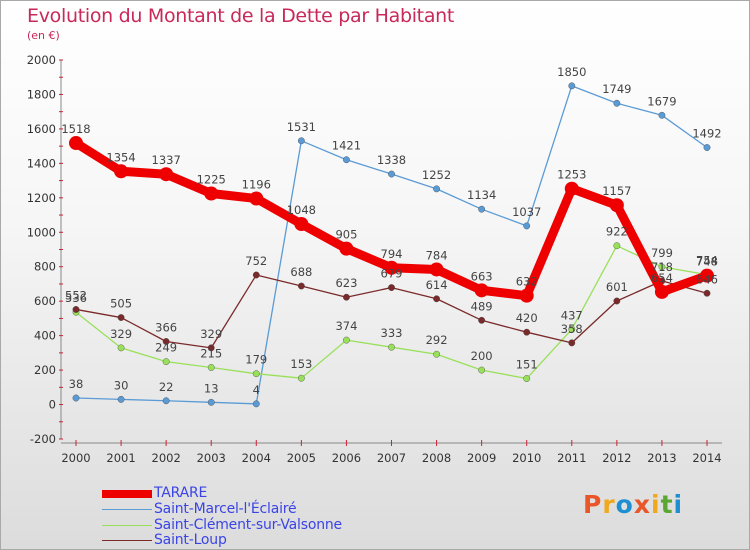 This screenshot has height=550, width=750. Describe the element at coordinates (43, 35) in the screenshot. I see `chart-subtitle: (en €)` at that location.